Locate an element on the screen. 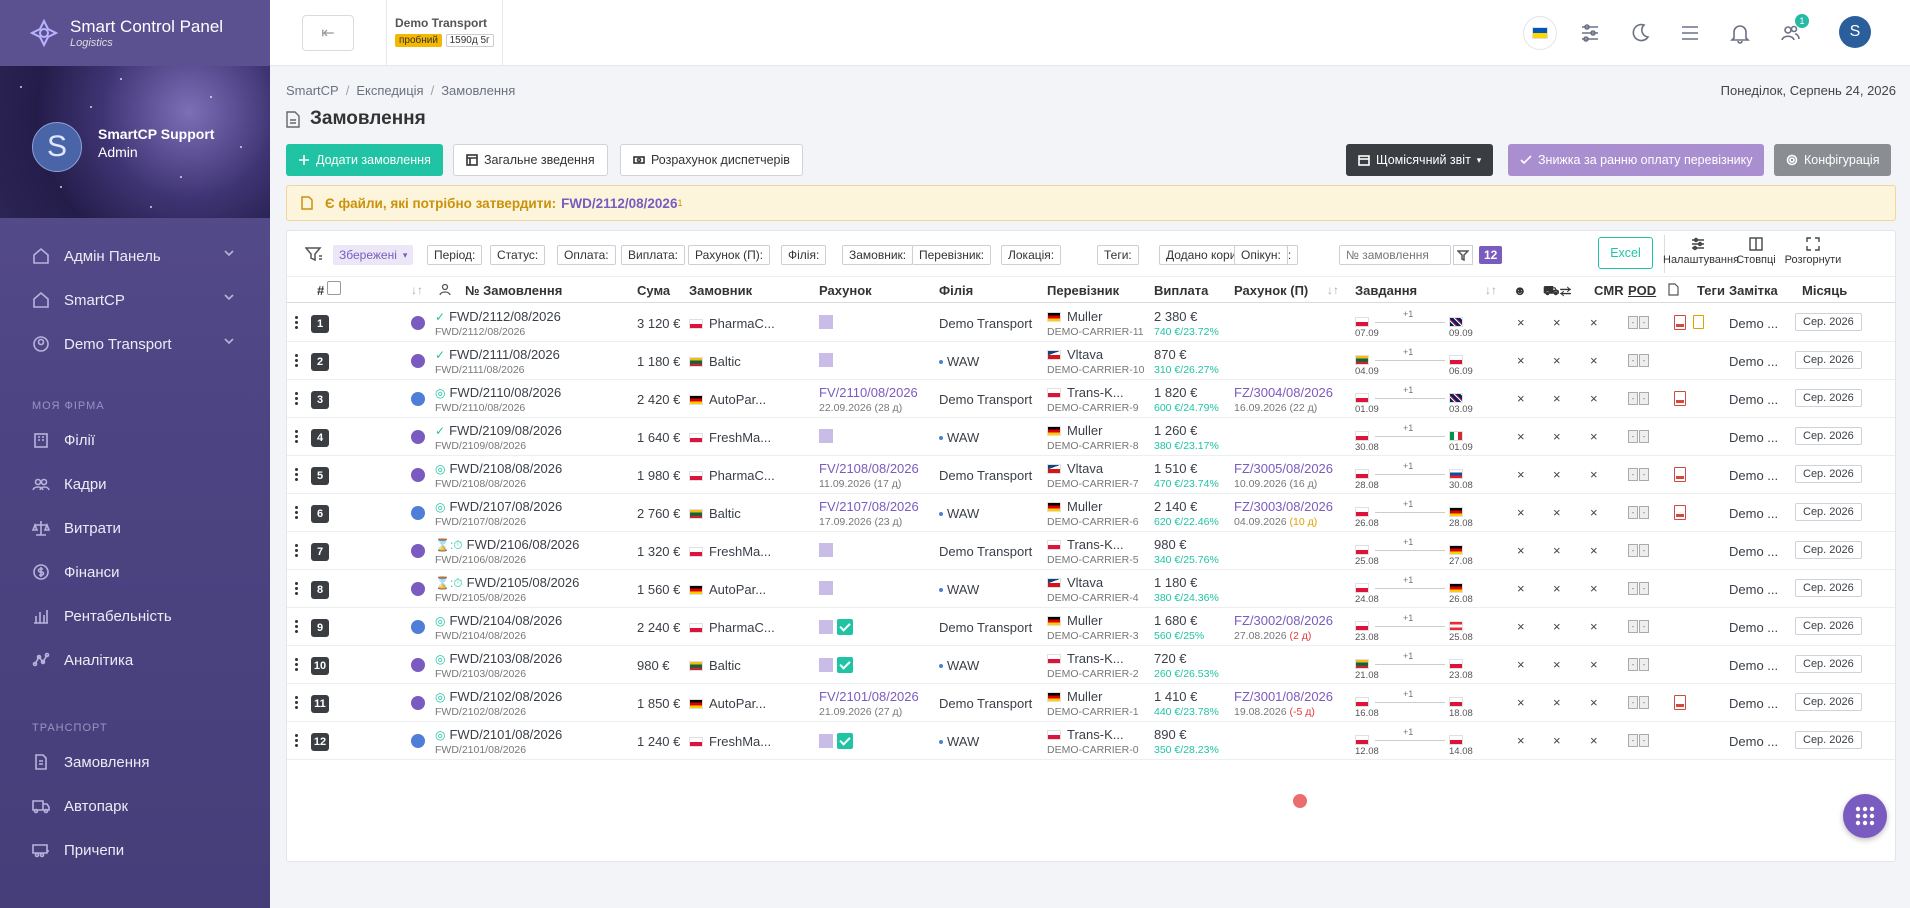 The height and width of the screenshot is (908, 1910). order-number: FWD/2112/08/2026 is located at coordinates (505, 316).